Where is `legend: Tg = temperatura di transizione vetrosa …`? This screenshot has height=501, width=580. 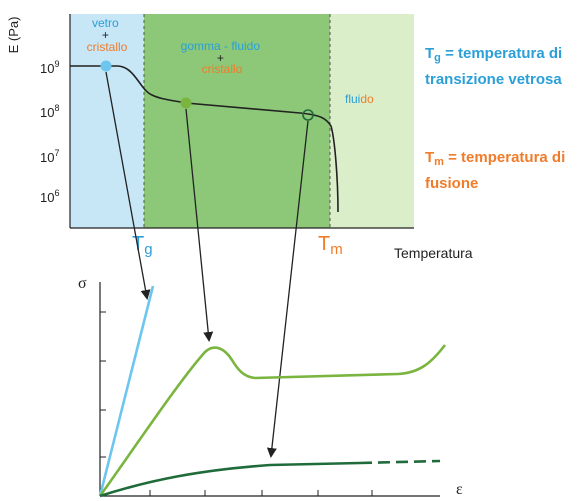 legend: Tg = temperatura di transizione vetrosa … is located at coordinates (495, 118).